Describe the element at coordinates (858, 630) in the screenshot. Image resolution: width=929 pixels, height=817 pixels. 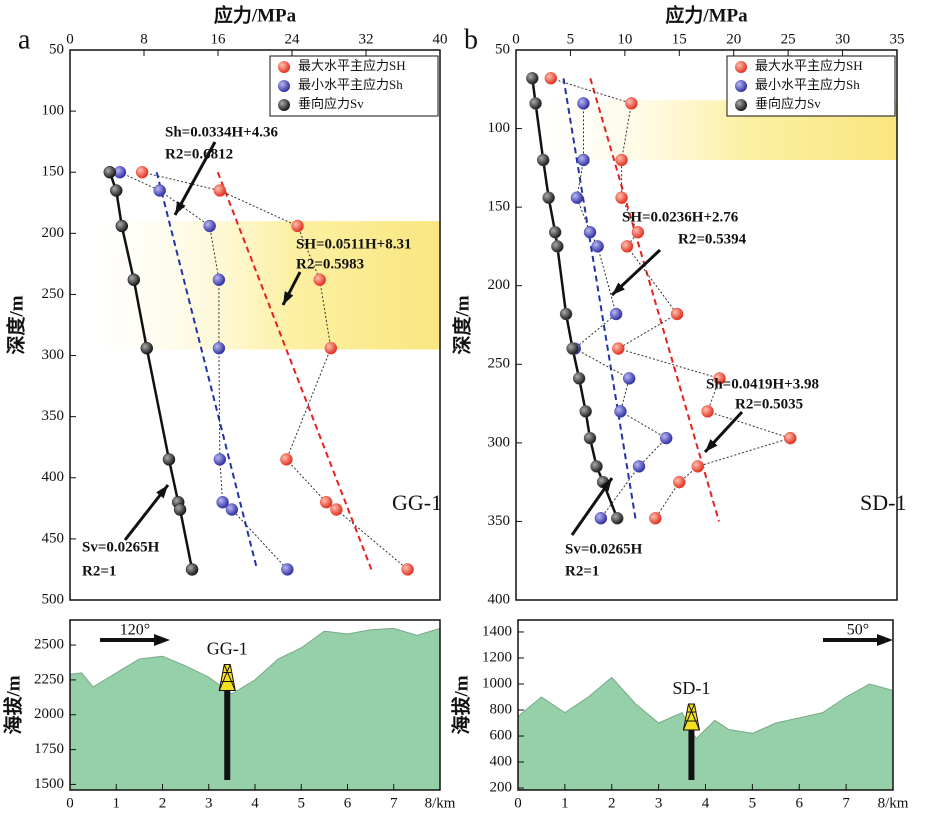
I see `direction-label: 50°` at that location.